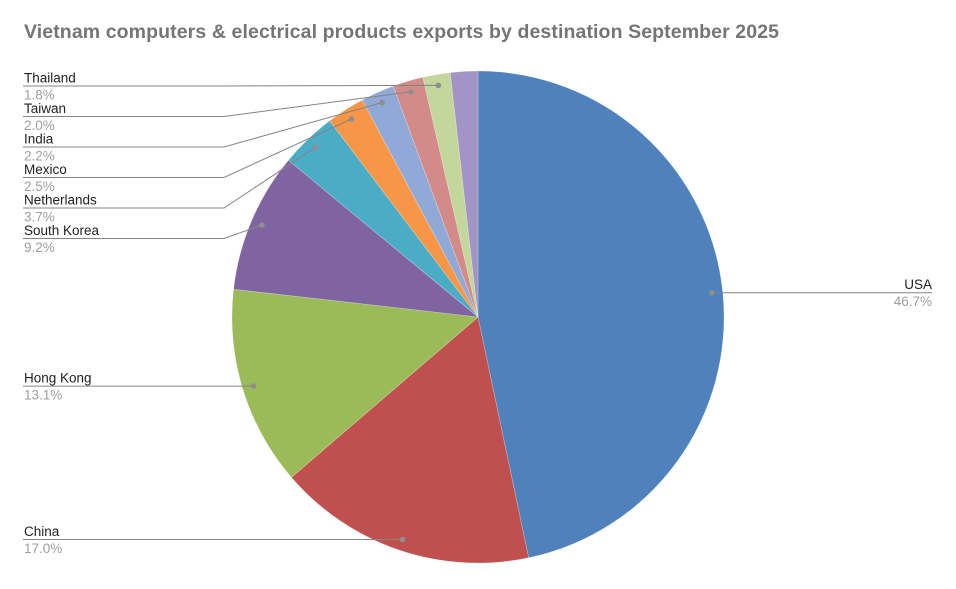 Image resolution: width=956 pixels, height=589 pixels. Describe the element at coordinates (382, 102) in the screenshot. I see `leader-dot-india` at that location.